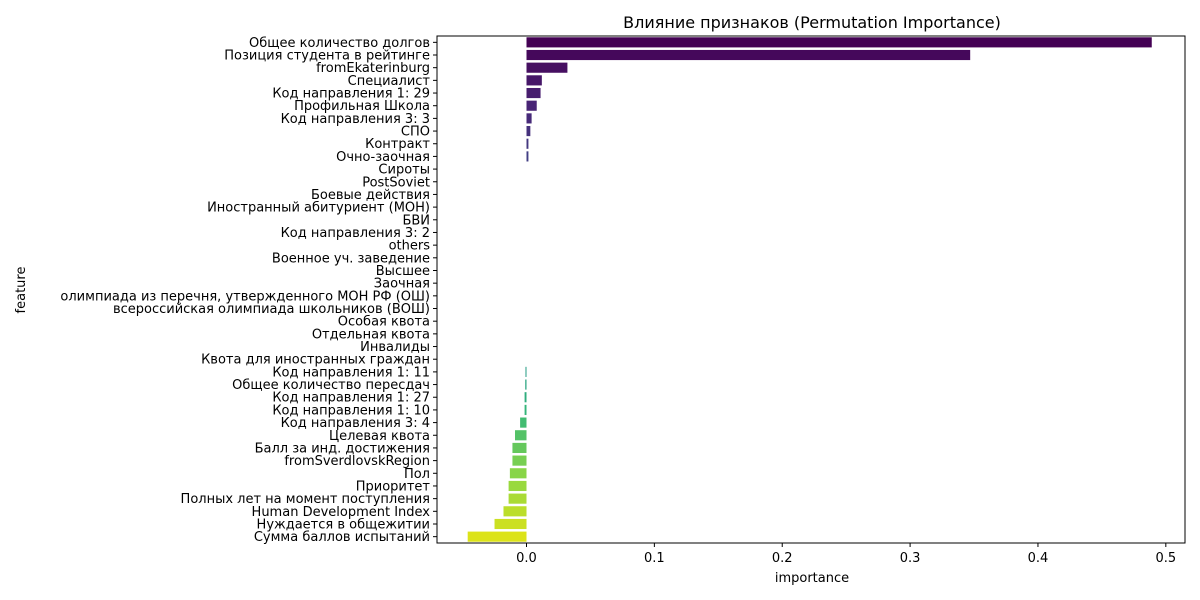 The width and height of the screenshot is (1200, 600). Describe the element at coordinates (327, 56) in the screenshot. I see `category-label: Позиция студента в рейтинге` at that location.